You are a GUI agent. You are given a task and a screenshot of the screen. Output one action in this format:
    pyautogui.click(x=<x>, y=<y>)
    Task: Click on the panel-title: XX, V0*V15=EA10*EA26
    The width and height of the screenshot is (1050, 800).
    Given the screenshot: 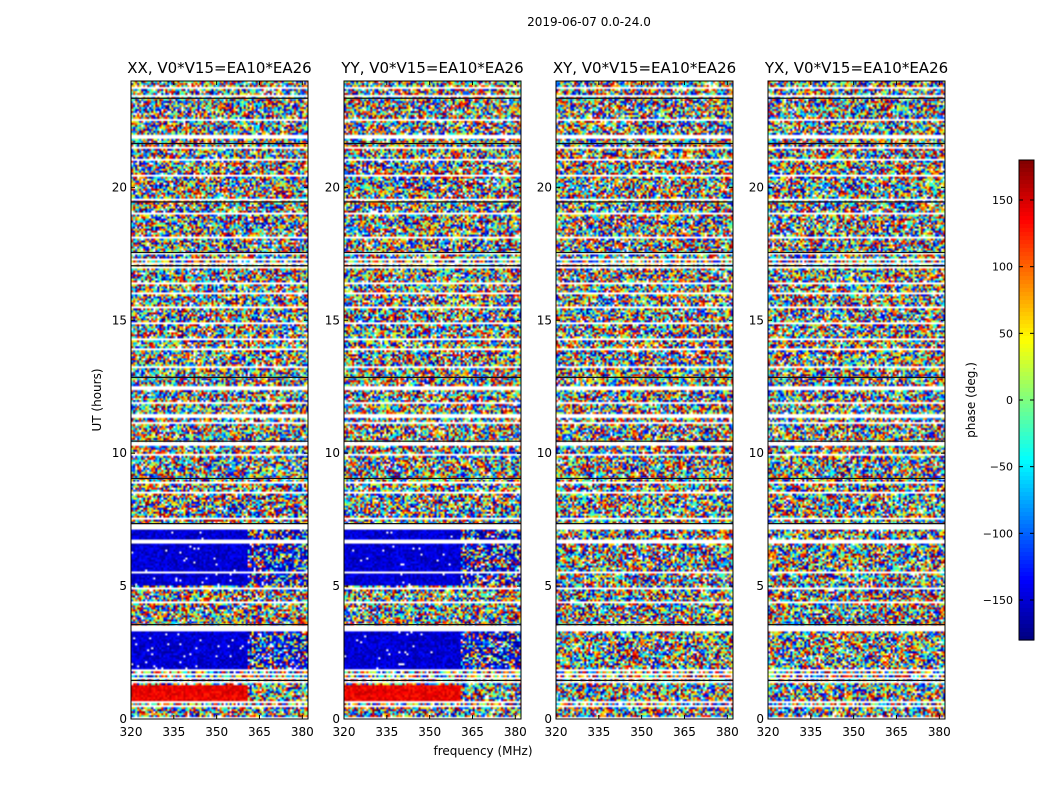 What is the action you would take?
    pyautogui.click(x=219, y=68)
    